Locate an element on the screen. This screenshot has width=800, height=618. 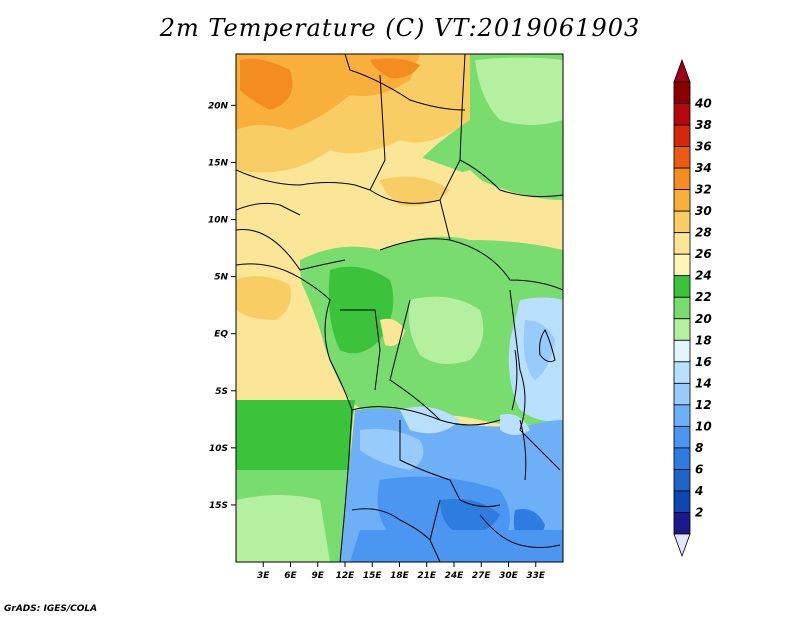
lat-tick-label: 15S is located at coordinates (218, 506).